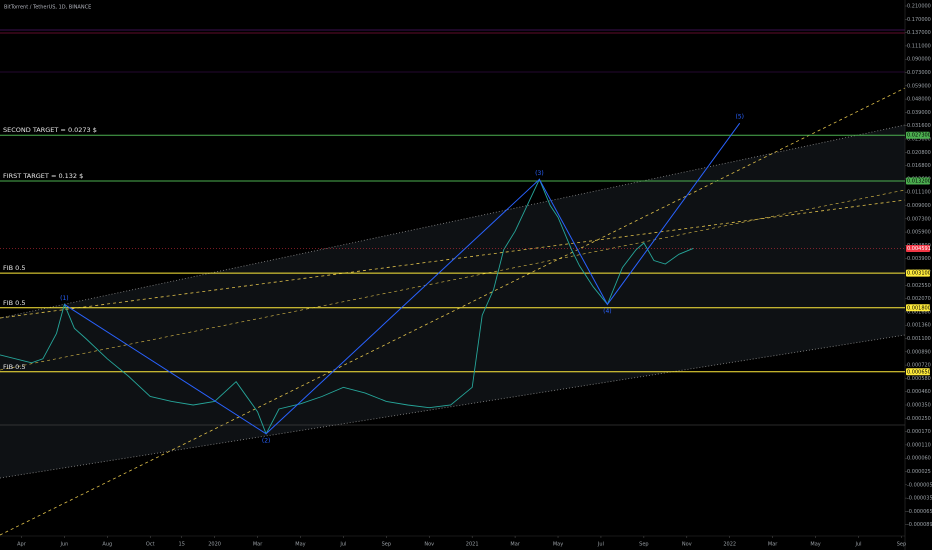 The height and width of the screenshot is (550, 932). I want to click on level-text: SECOND TARGET = 0.0273 $, so click(50, 130).